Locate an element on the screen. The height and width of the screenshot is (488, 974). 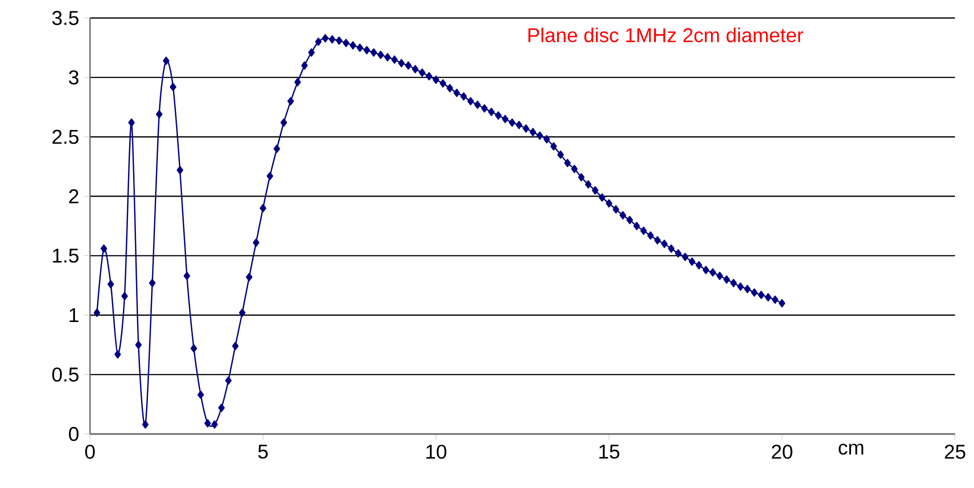
y-tick-label: 0.5 is located at coordinates (65, 374).